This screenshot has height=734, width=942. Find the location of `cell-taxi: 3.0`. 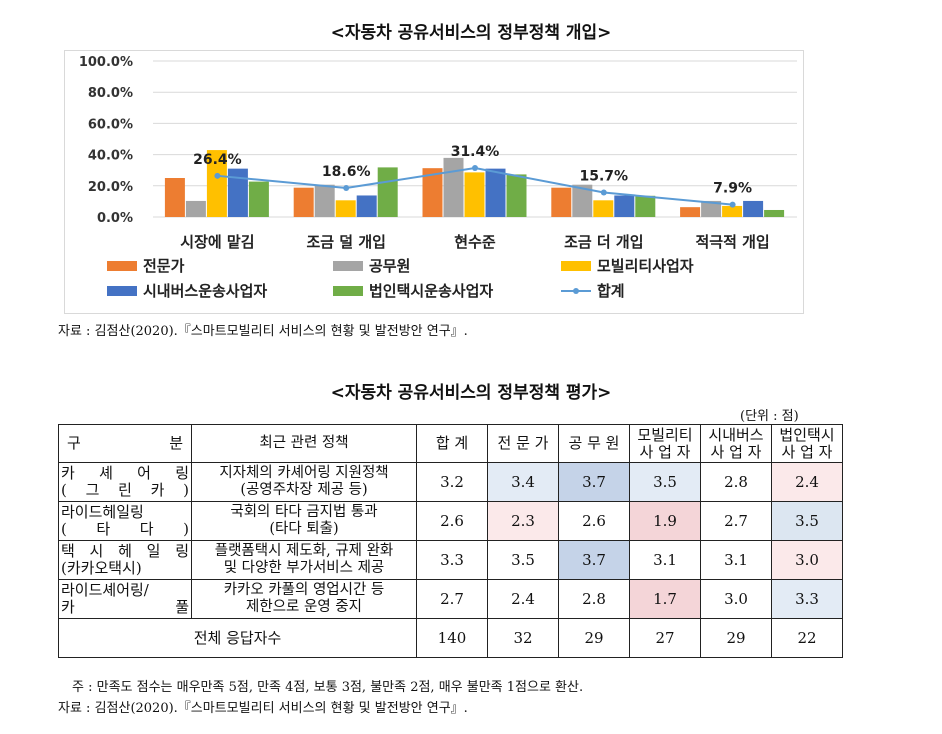

cell-taxi: 3.0 is located at coordinates (807, 560).